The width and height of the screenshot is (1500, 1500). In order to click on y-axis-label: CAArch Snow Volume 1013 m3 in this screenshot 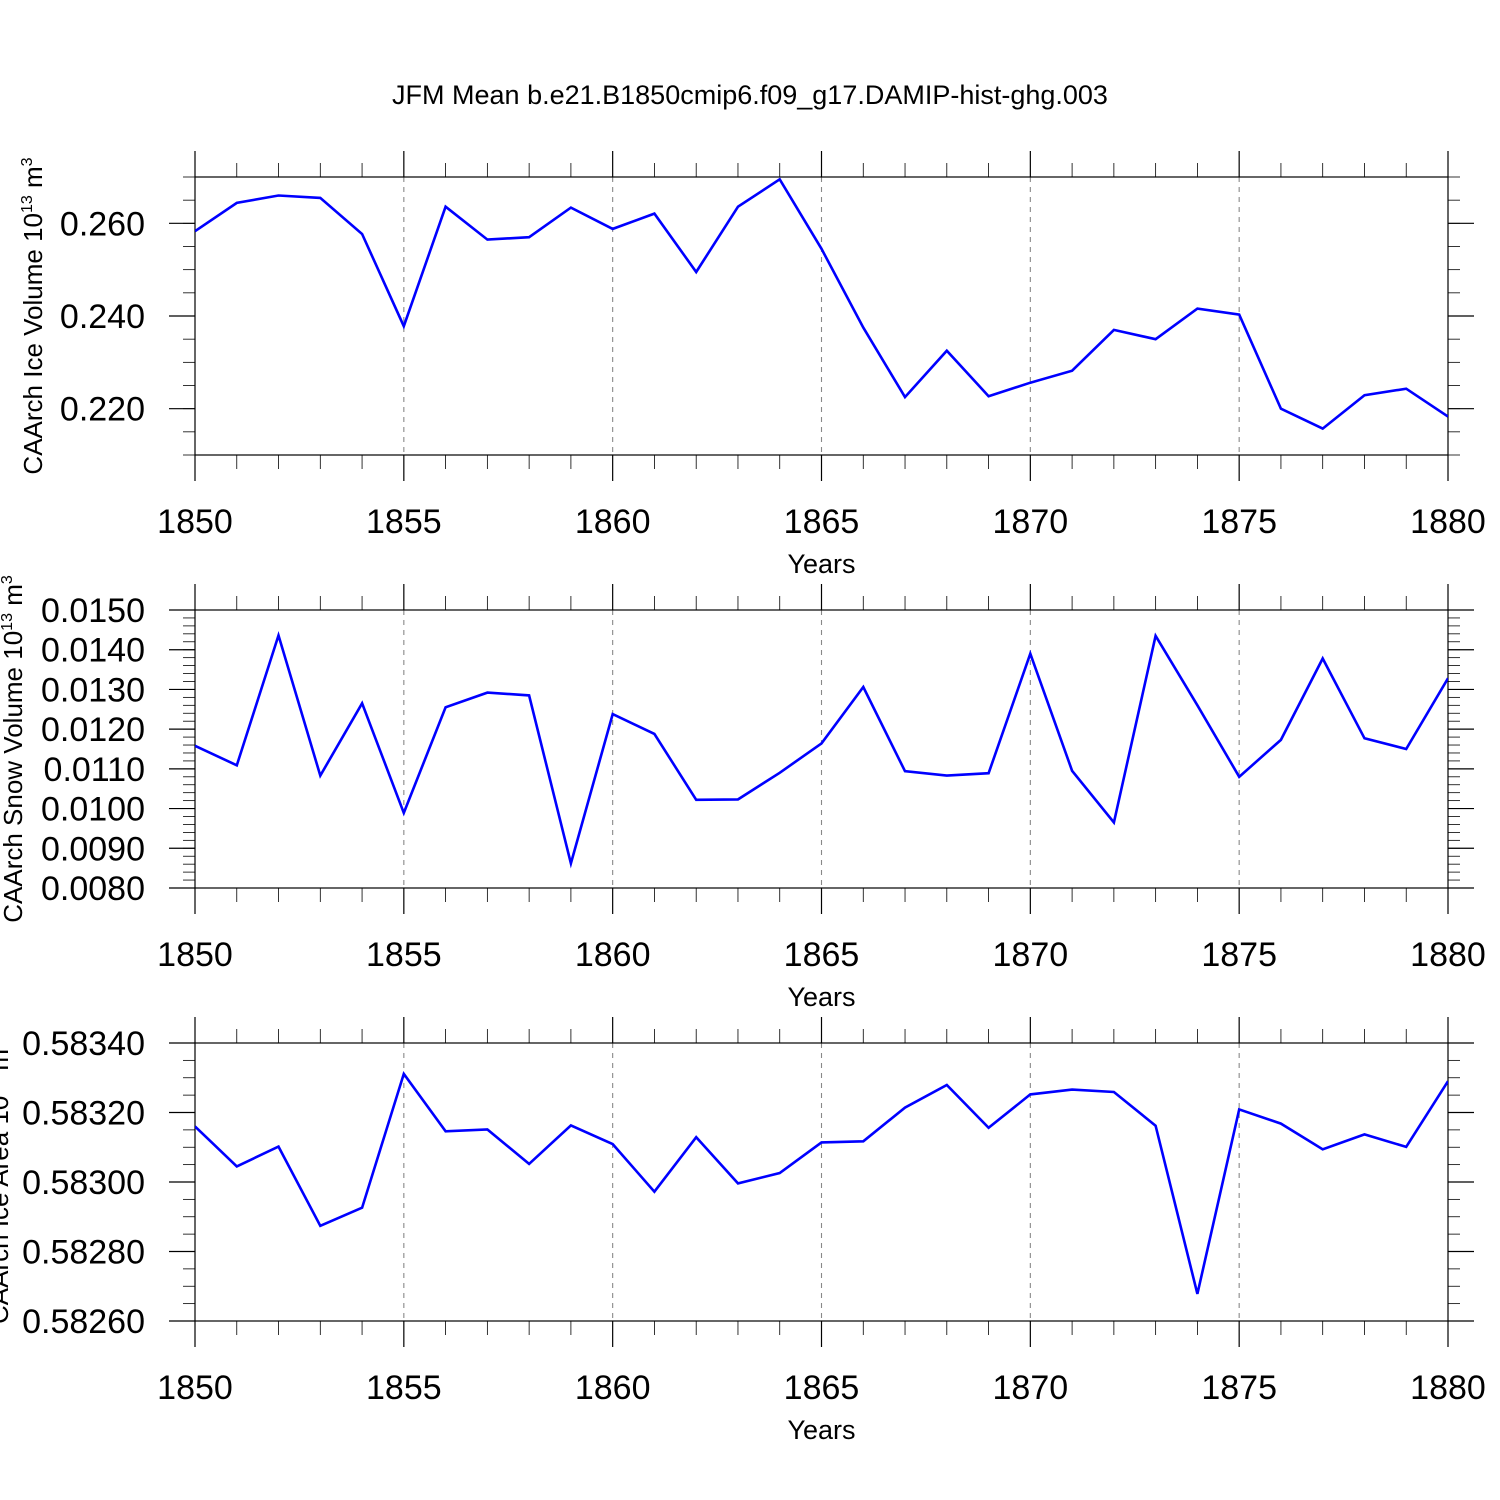, I will do `click(14, 749)`.